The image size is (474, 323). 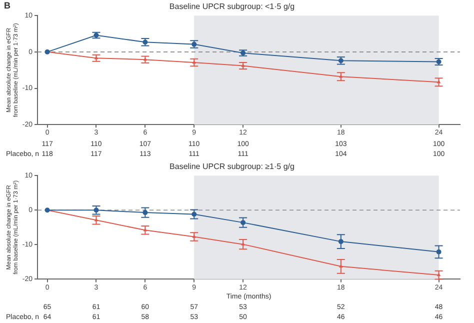 I want to click on text: B, so click(x=7, y=5).